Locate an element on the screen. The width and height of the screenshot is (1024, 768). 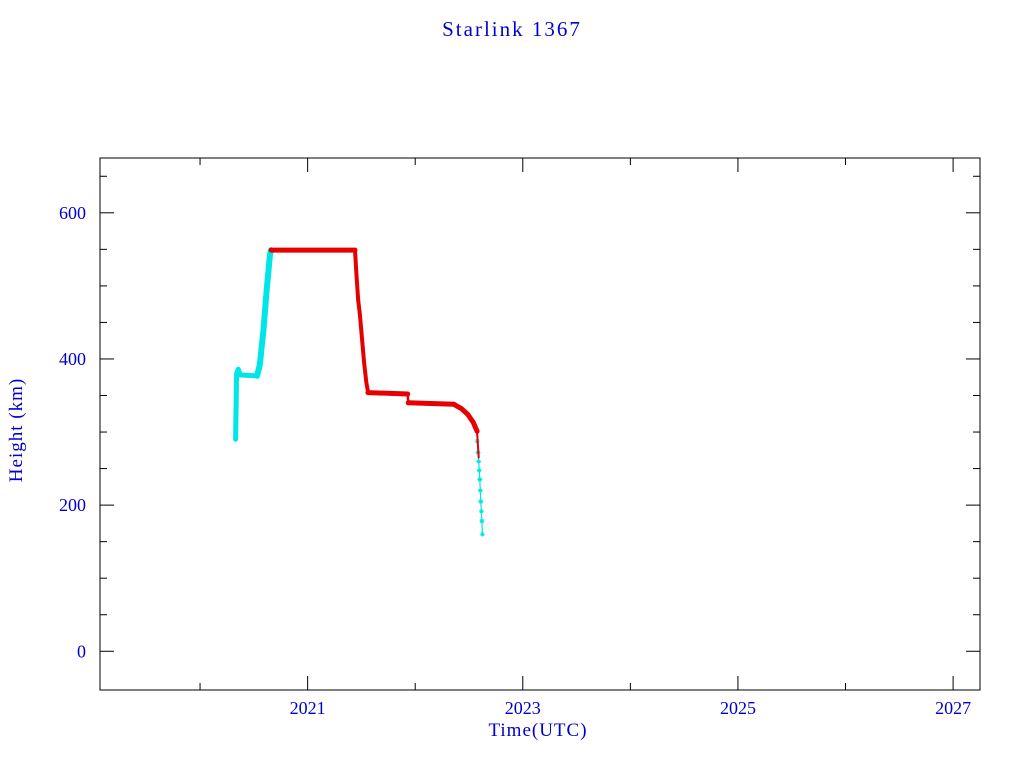
red-series is located at coordinates (374, 353).